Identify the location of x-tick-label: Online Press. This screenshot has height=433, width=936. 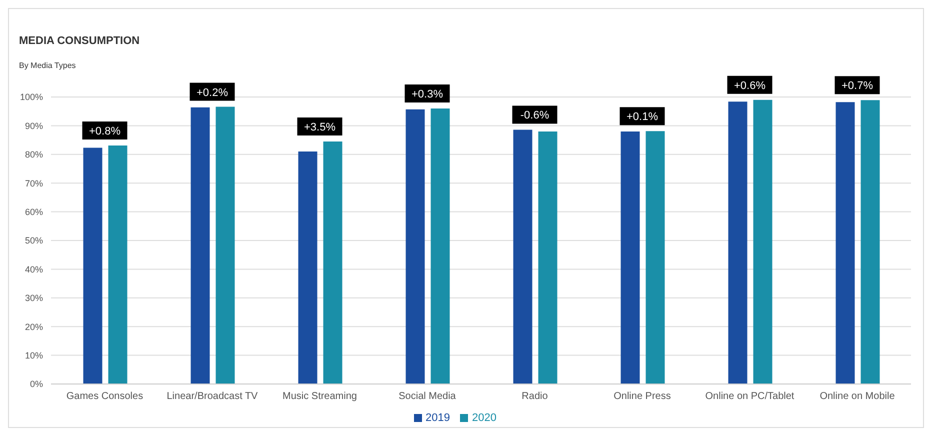
(642, 396).